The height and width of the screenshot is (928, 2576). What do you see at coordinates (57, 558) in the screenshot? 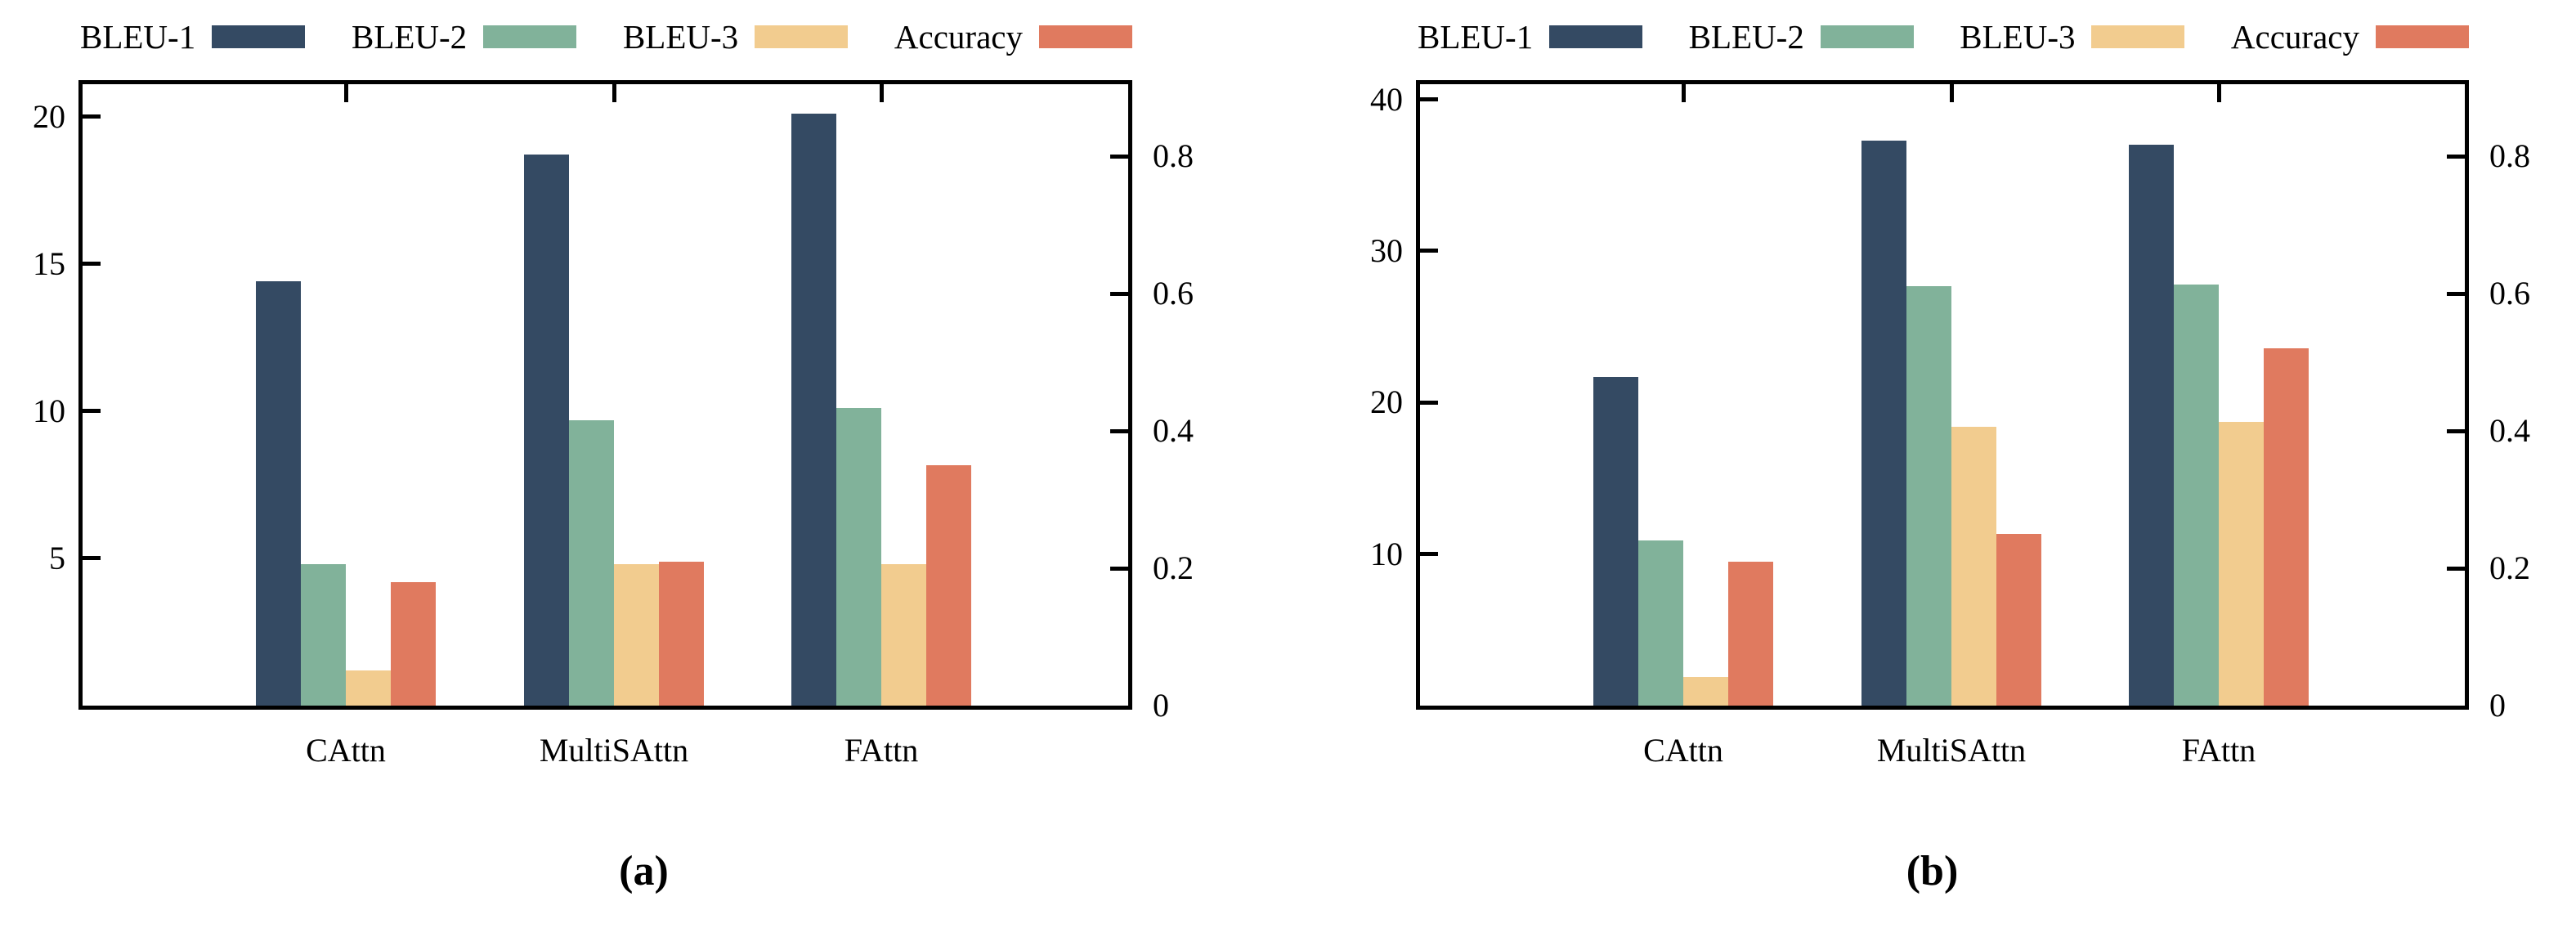
I see `left-axis-tick-label: 5` at bounding box center [57, 558].